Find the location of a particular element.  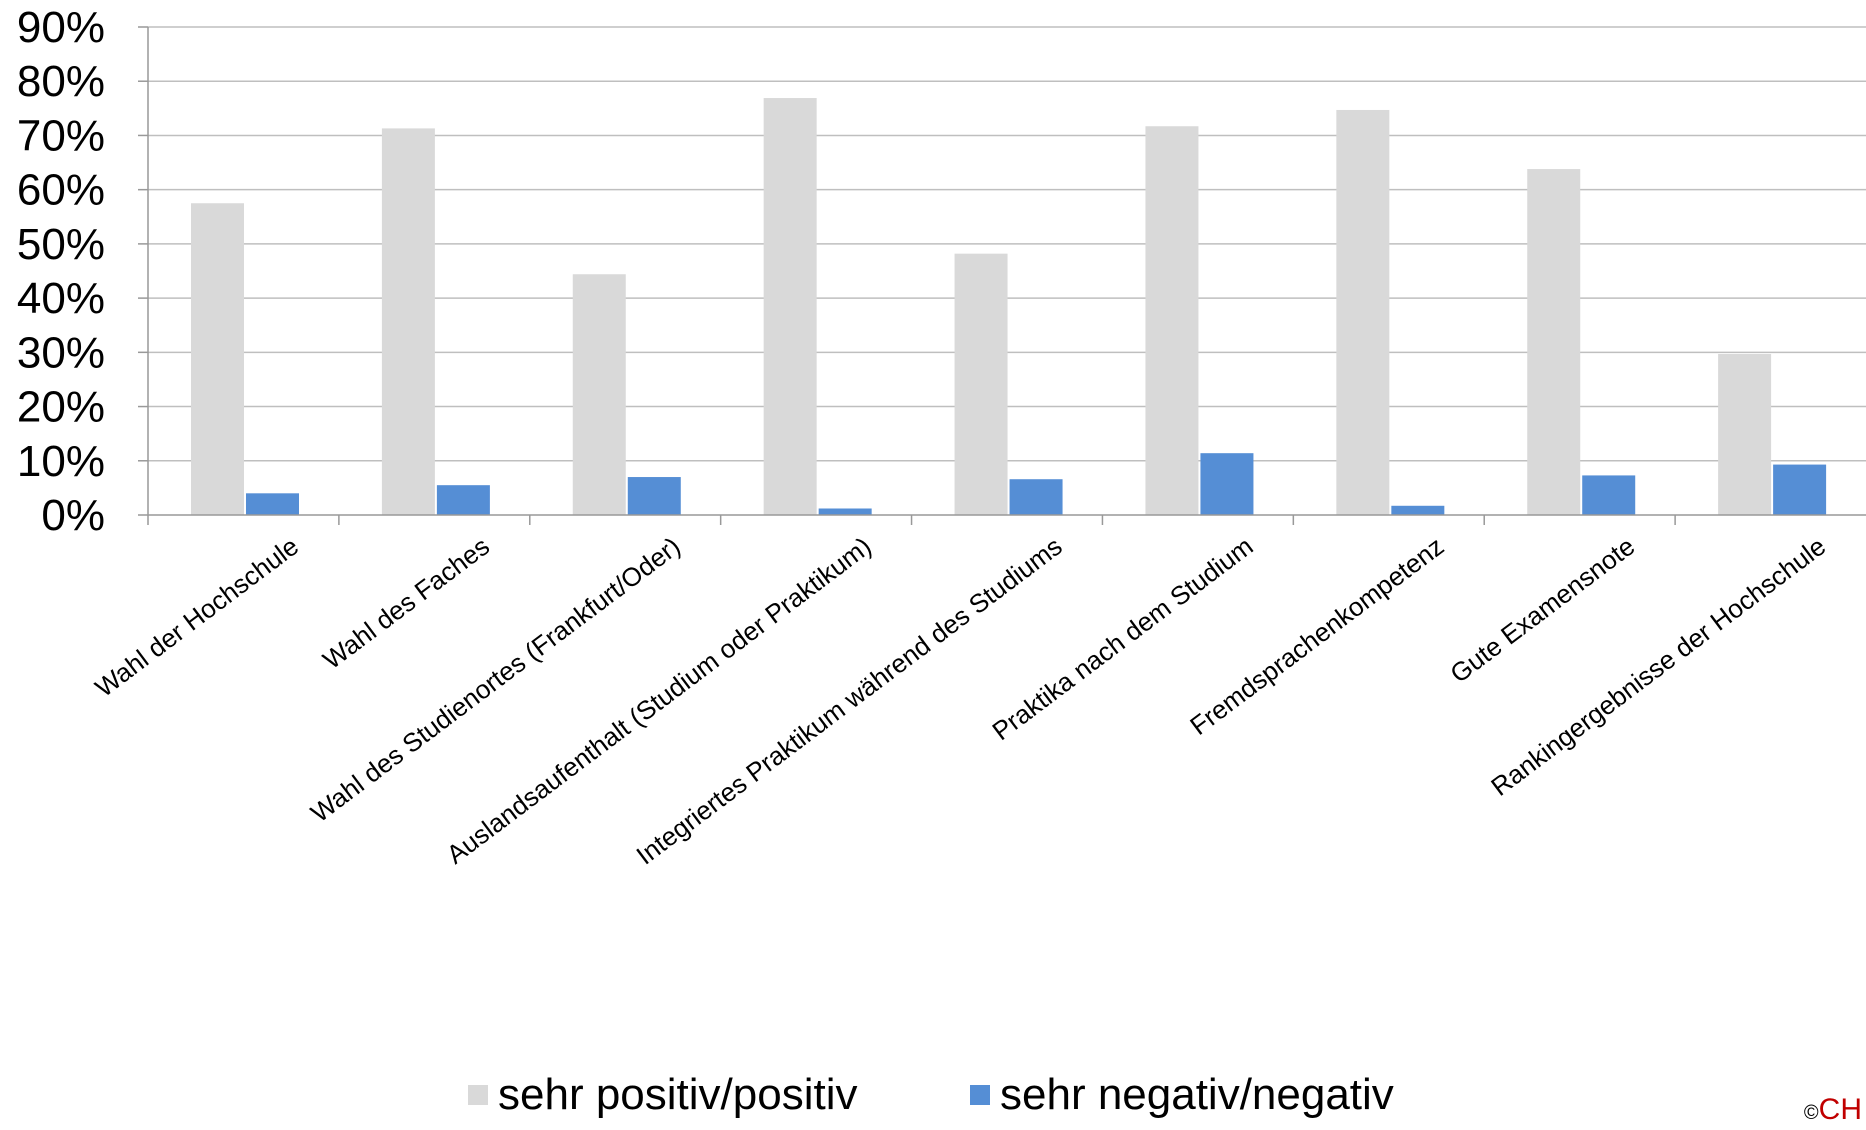

y-tick-label: 50% is located at coordinates (61, 244).